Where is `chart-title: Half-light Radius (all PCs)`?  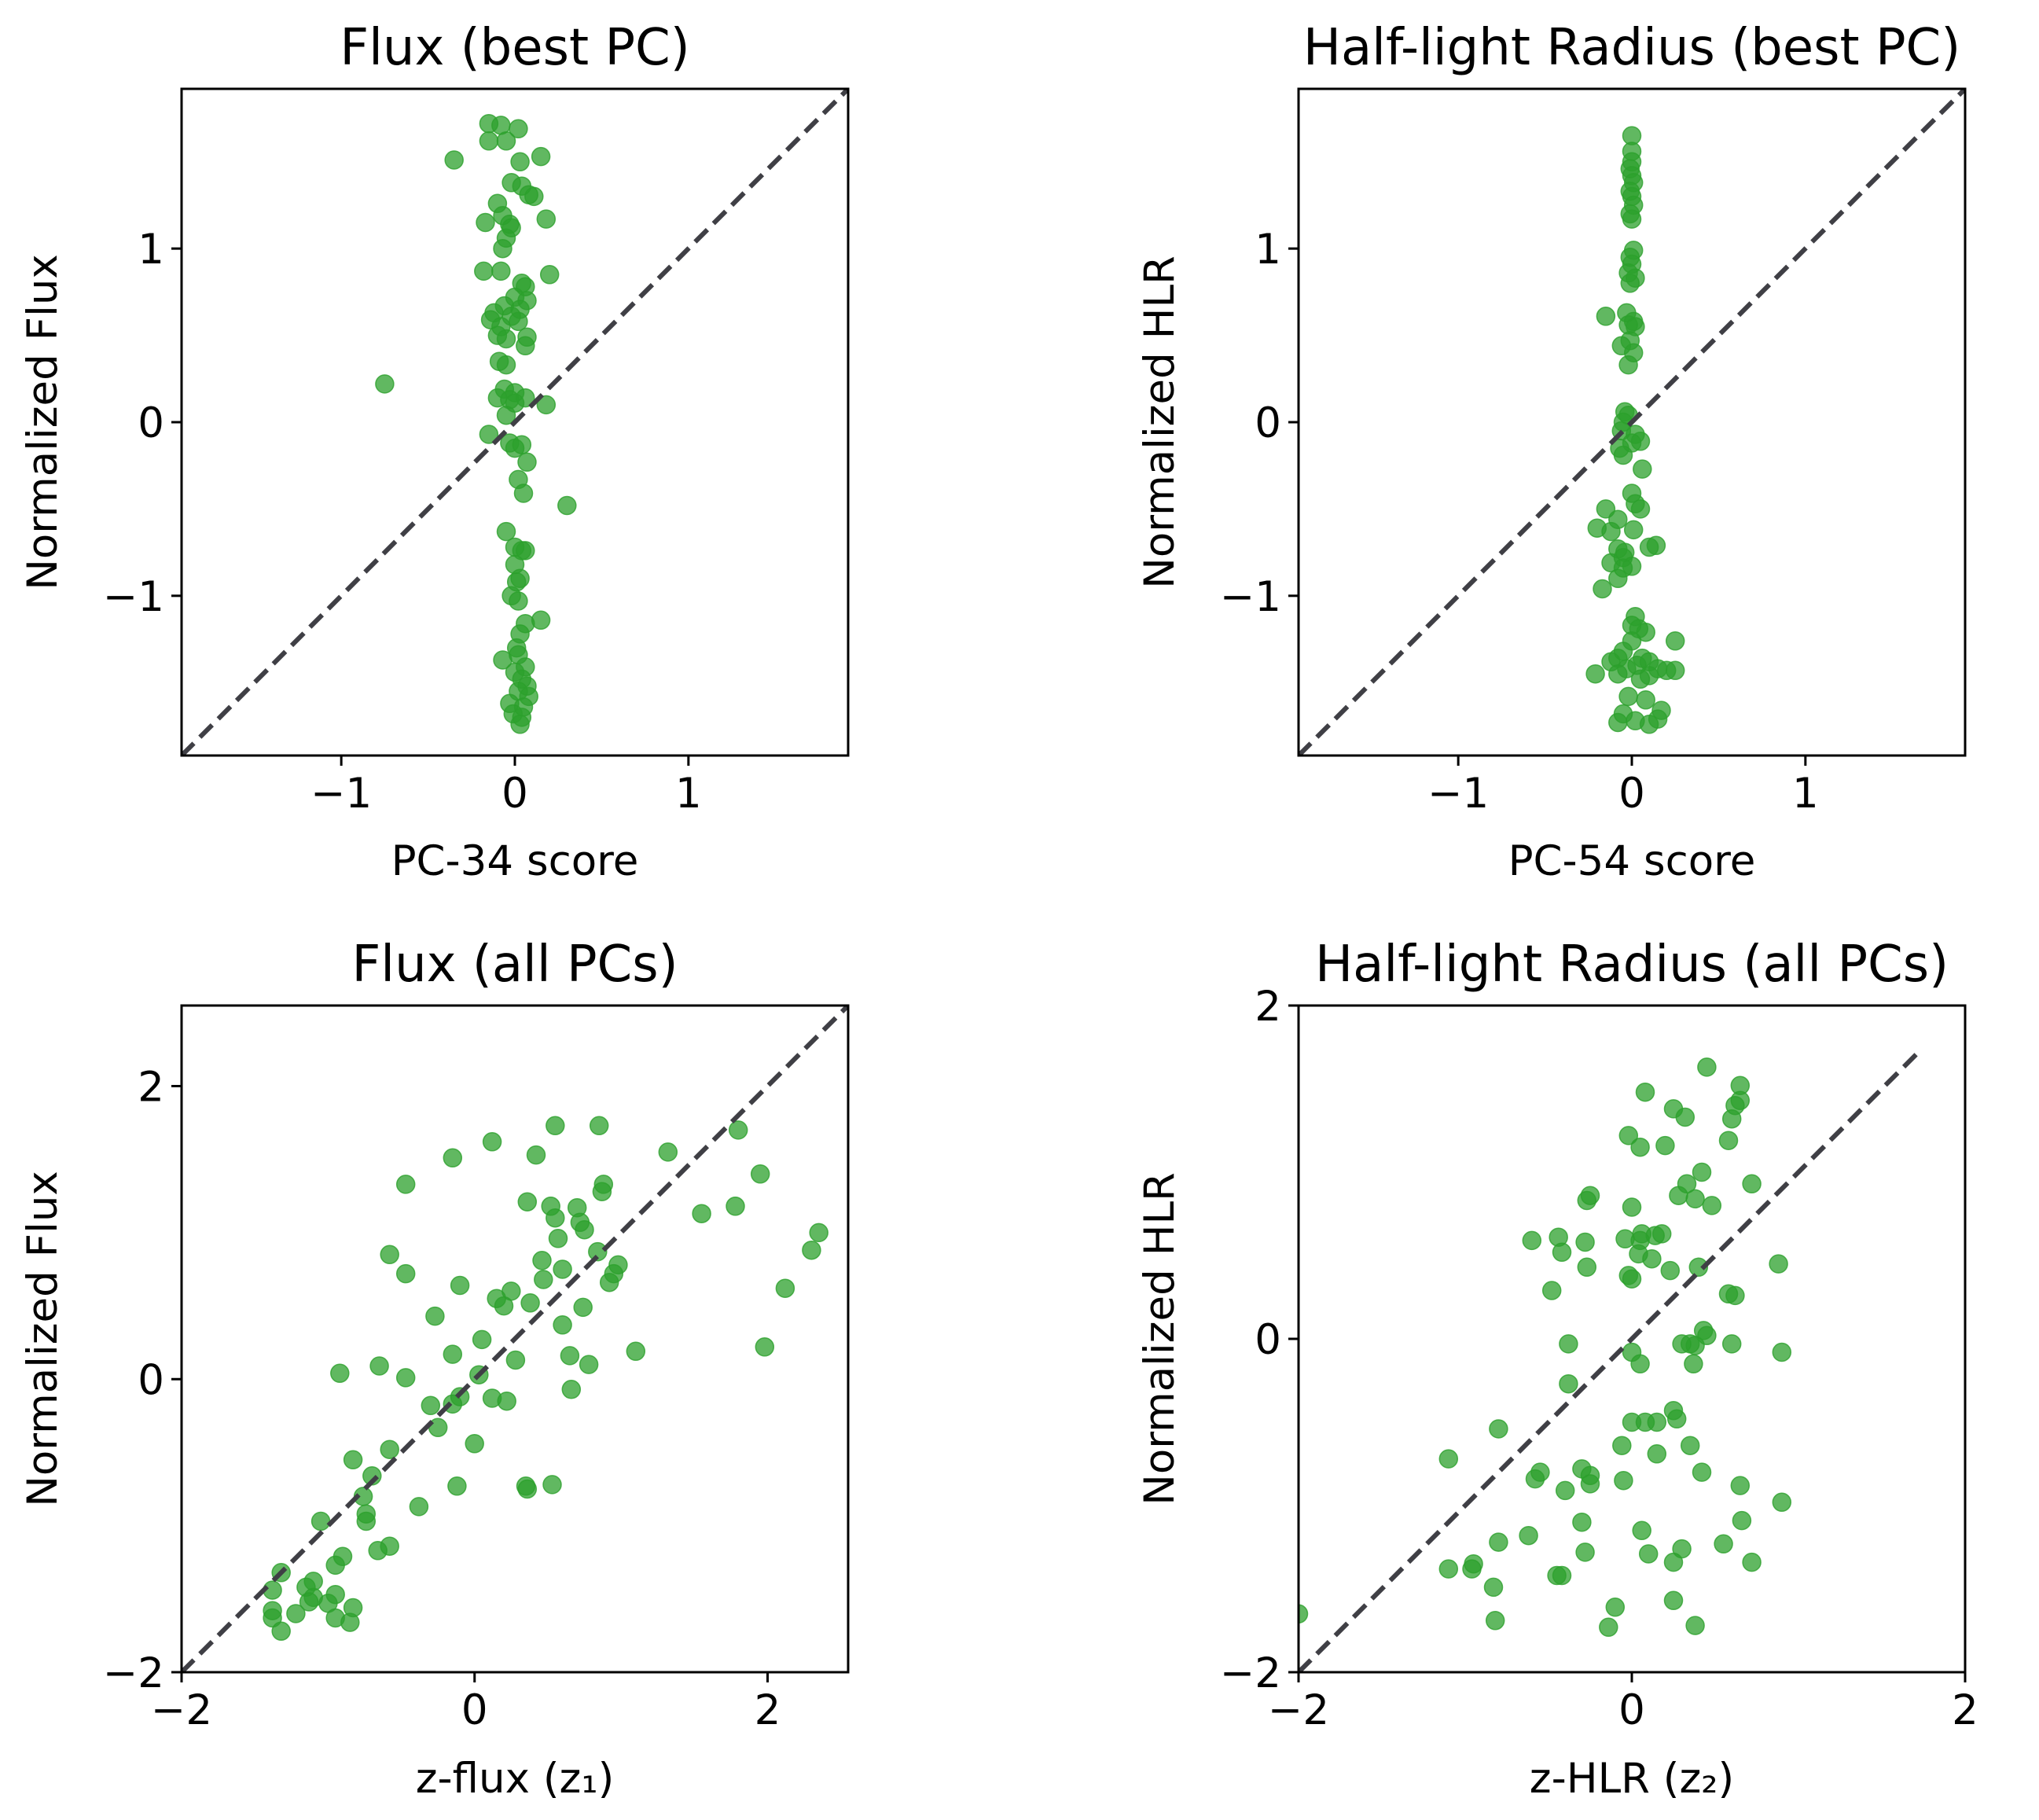 chart-title: Half-light Radius (all PCs) is located at coordinates (1632, 965).